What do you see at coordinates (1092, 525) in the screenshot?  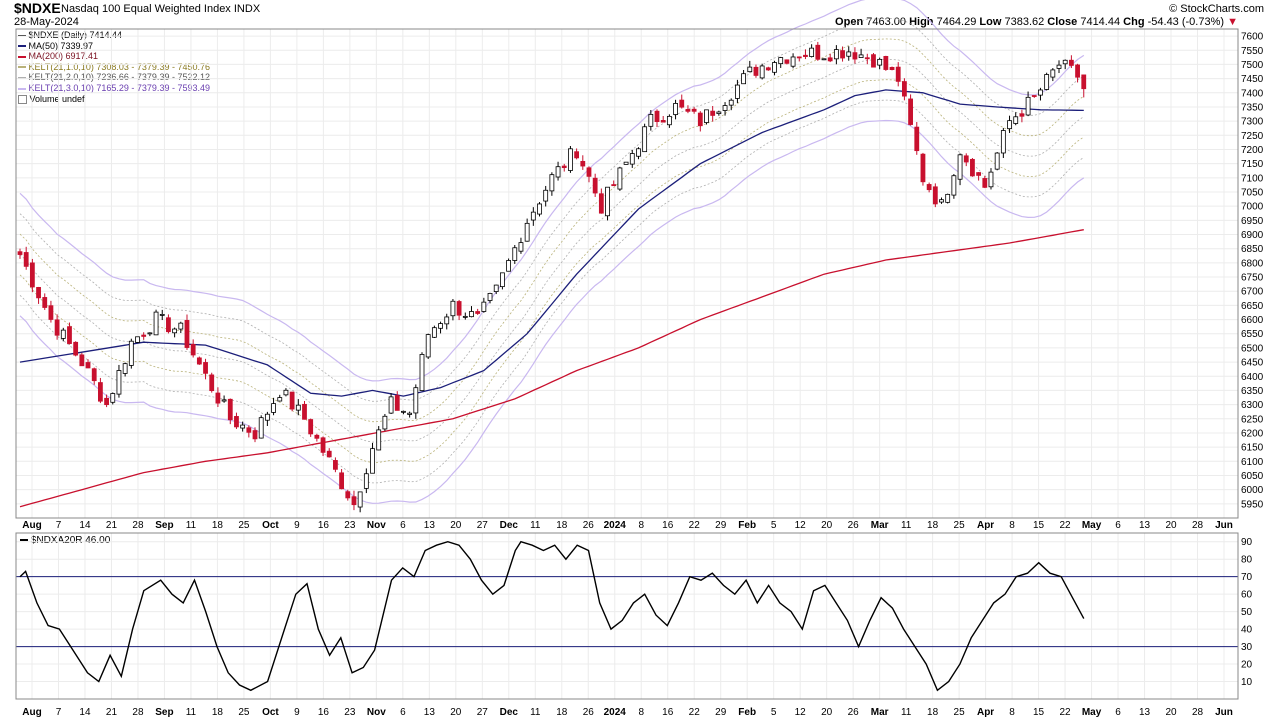 I see `price-x-tick-label: May` at bounding box center [1092, 525].